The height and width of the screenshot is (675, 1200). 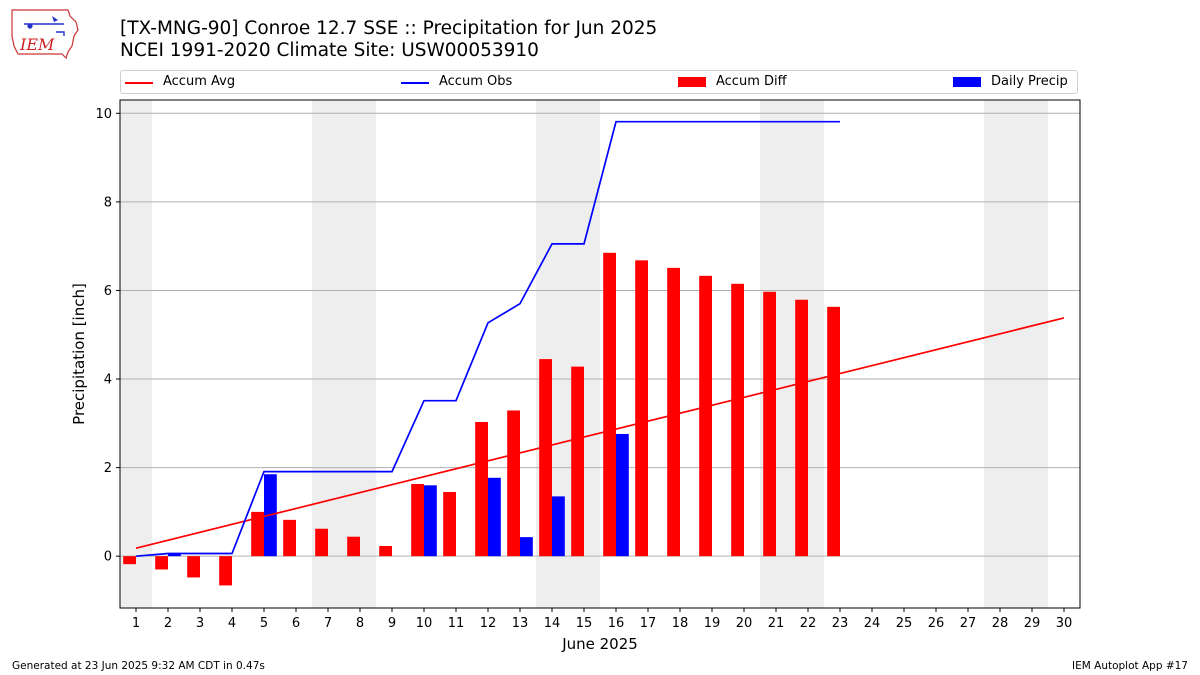 What do you see at coordinates (424, 623) in the screenshot?
I see `x-tick-label-10: 10` at bounding box center [424, 623].